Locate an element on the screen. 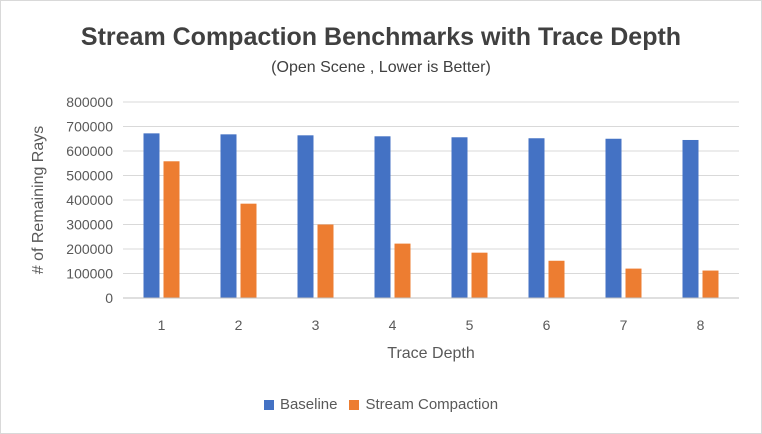 The width and height of the screenshot is (762, 434). chart-subtitle: (Open Scene , Lower is Better) is located at coordinates (381, 67).